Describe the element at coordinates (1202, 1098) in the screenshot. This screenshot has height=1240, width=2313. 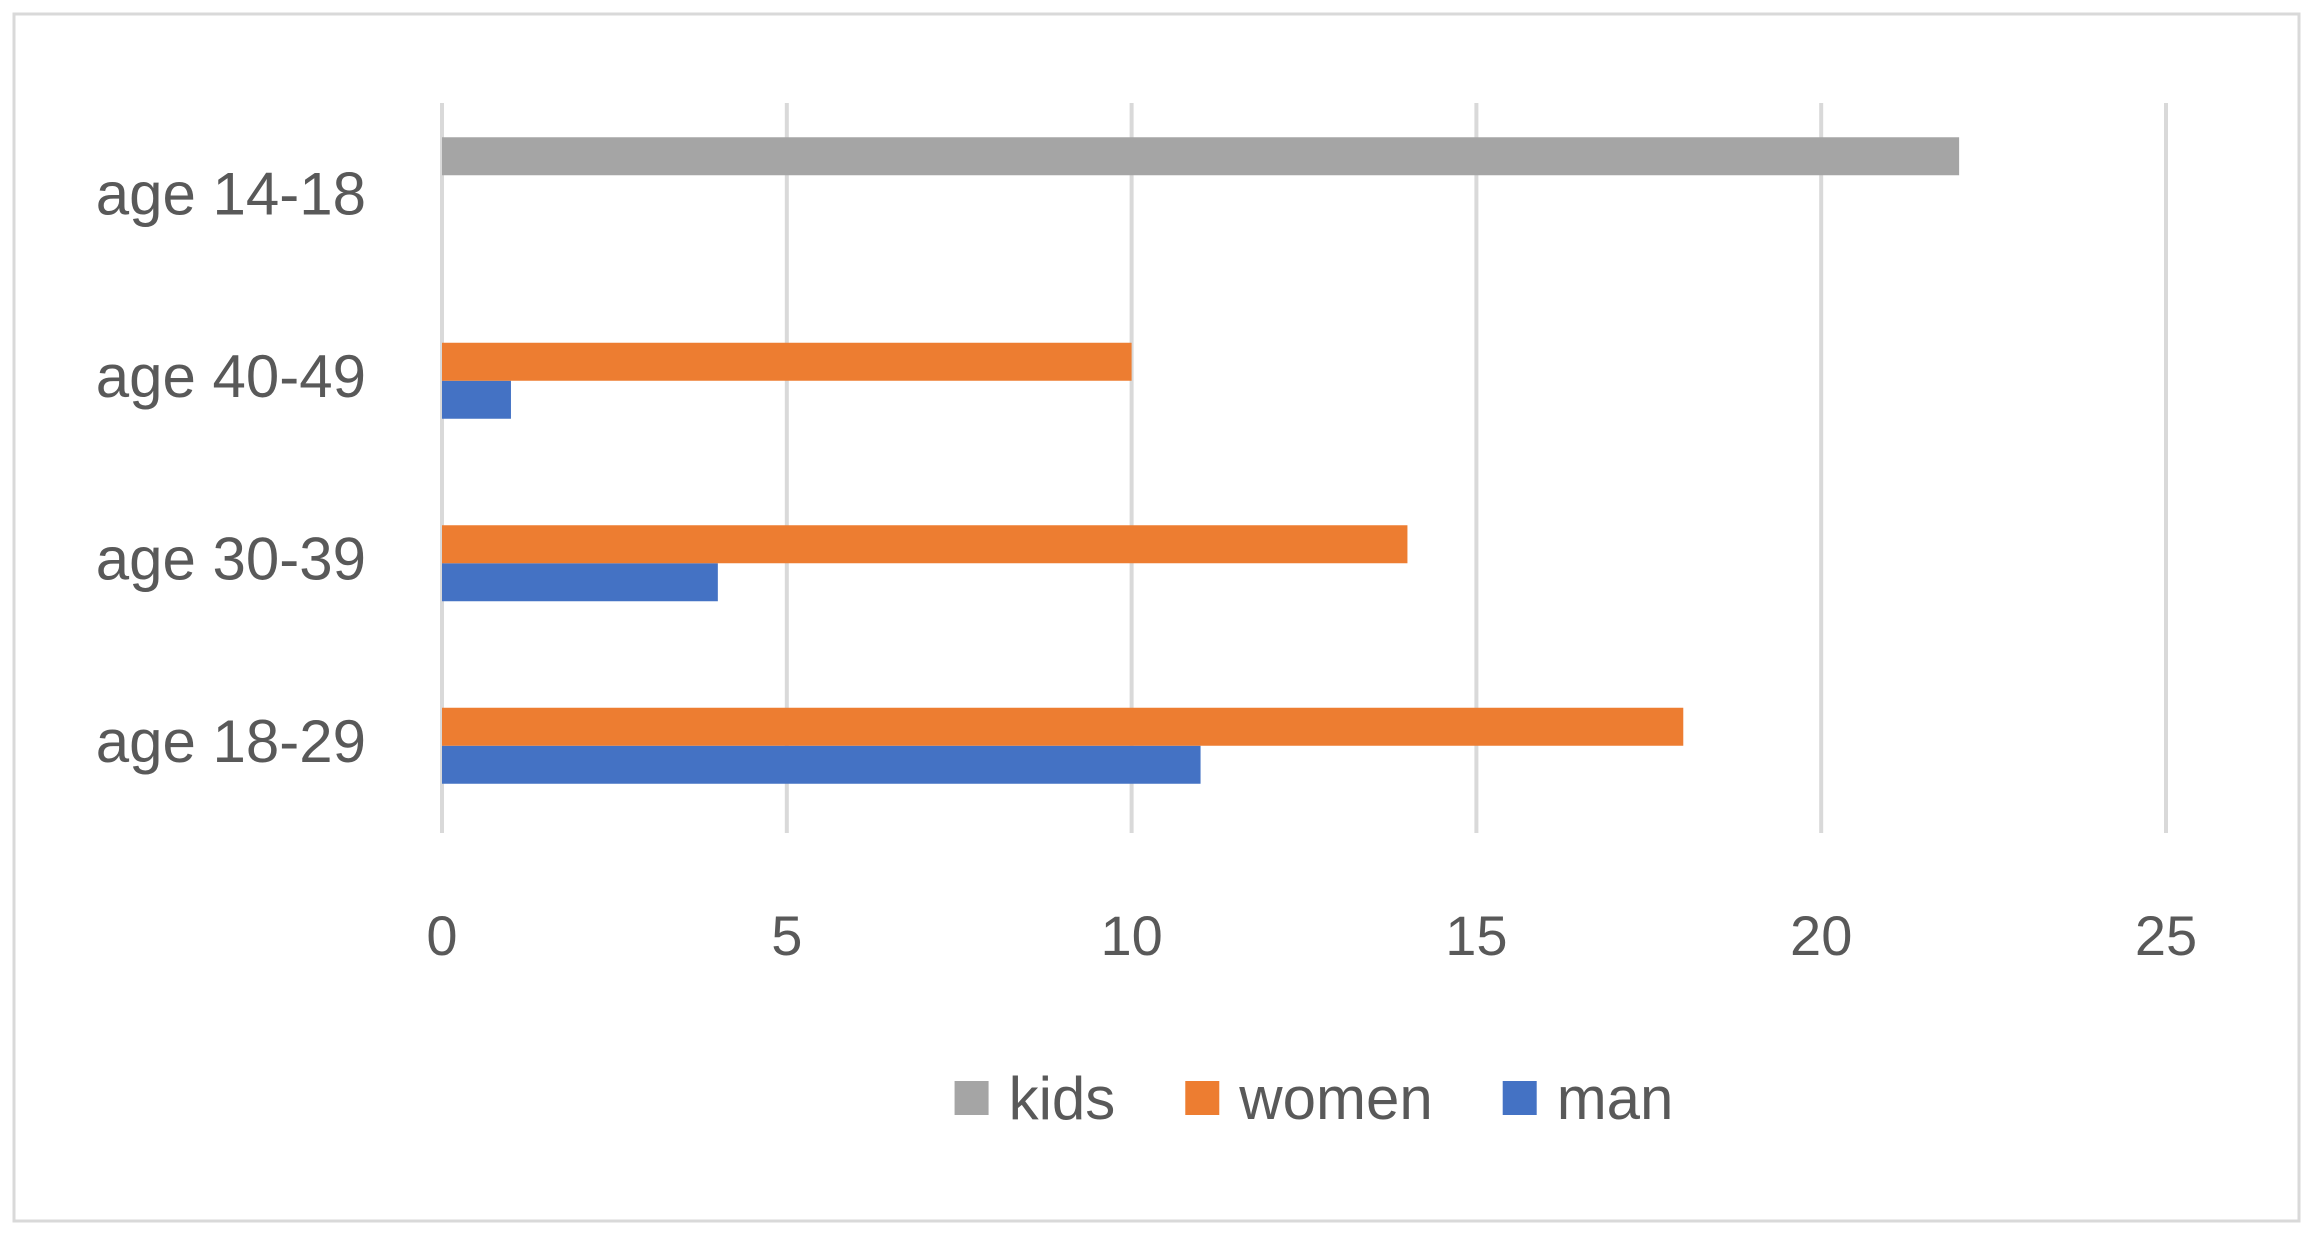
I see `legend-swatch-women` at that location.